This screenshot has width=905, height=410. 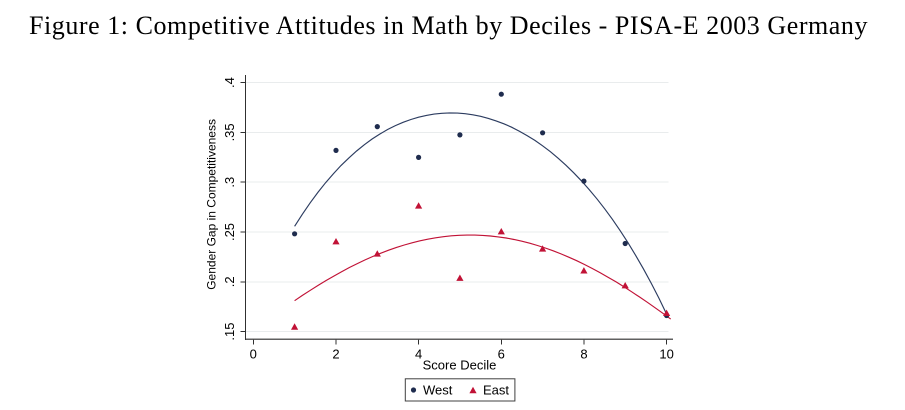 I want to click on svg-text: 4, so click(x=418, y=353).